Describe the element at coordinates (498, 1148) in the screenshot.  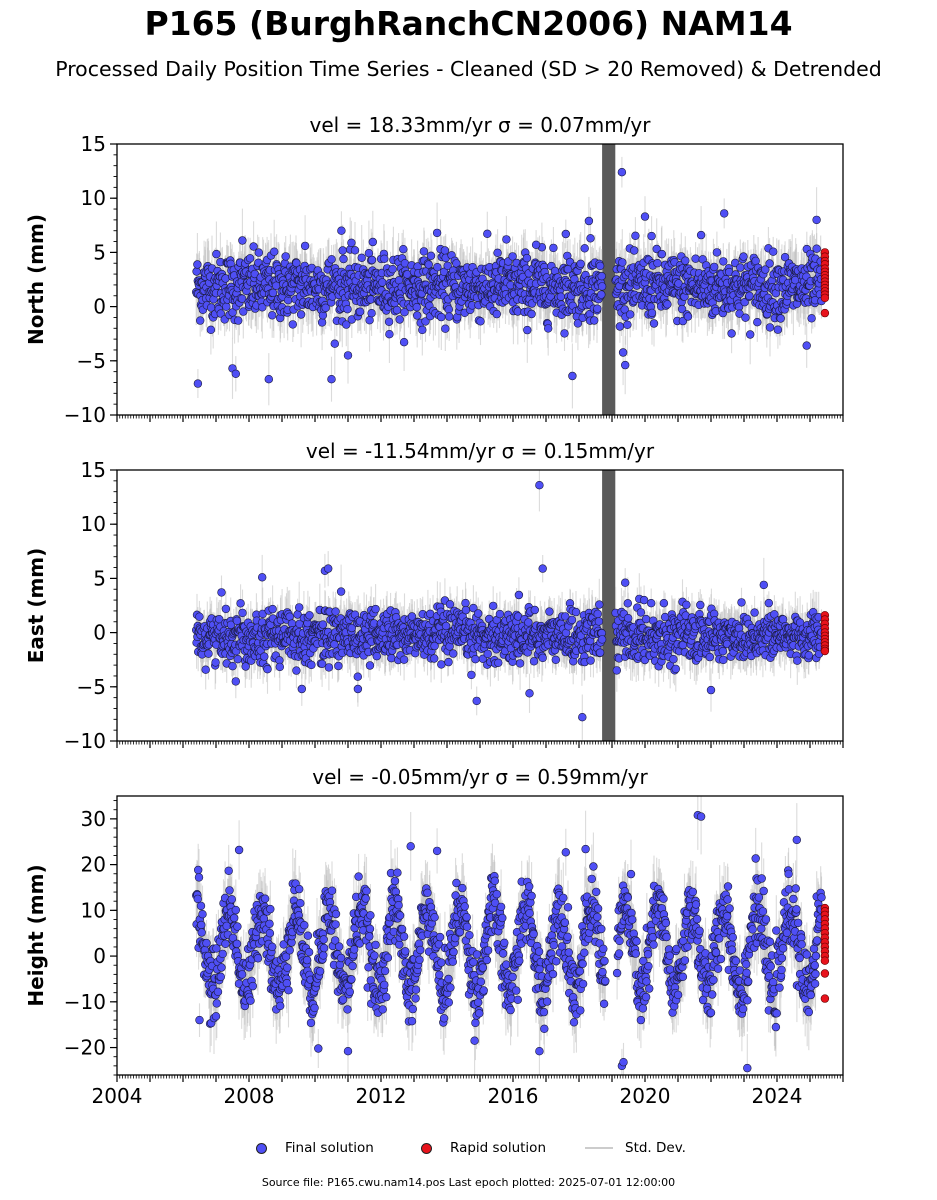
I see `legend-rapid-label: Rapid solution` at that location.